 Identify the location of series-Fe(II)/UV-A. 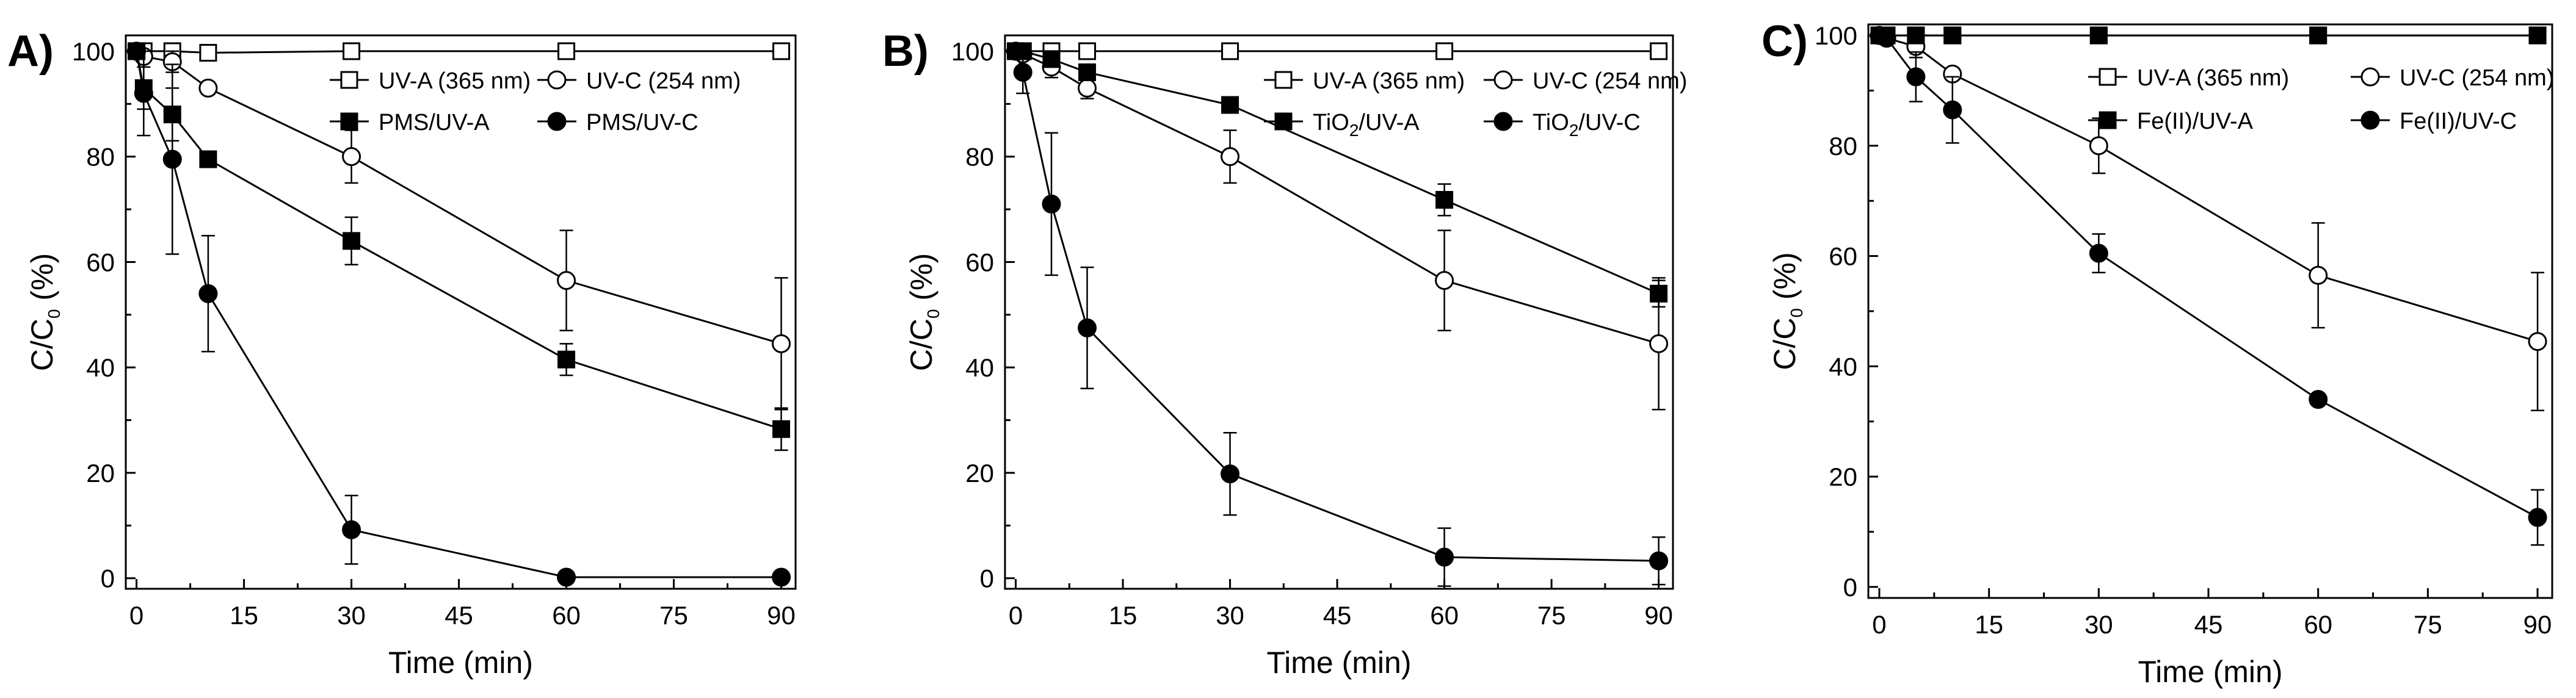
(2208, 35).